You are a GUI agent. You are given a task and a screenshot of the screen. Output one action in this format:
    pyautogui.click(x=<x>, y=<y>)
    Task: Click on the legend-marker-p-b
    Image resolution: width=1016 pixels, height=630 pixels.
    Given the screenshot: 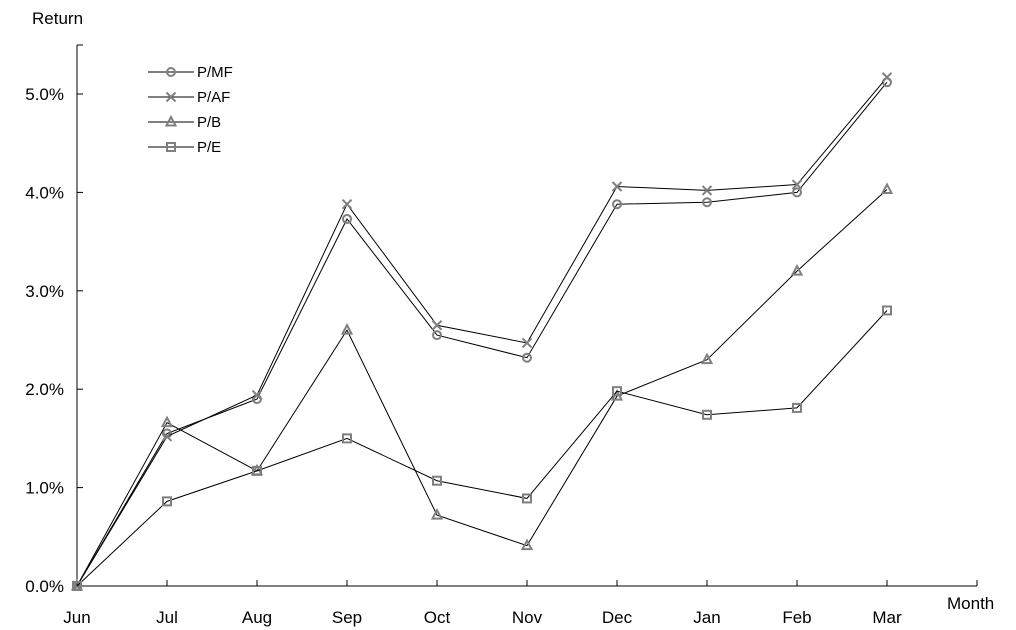 What is the action you would take?
    pyautogui.click(x=171, y=120)
    